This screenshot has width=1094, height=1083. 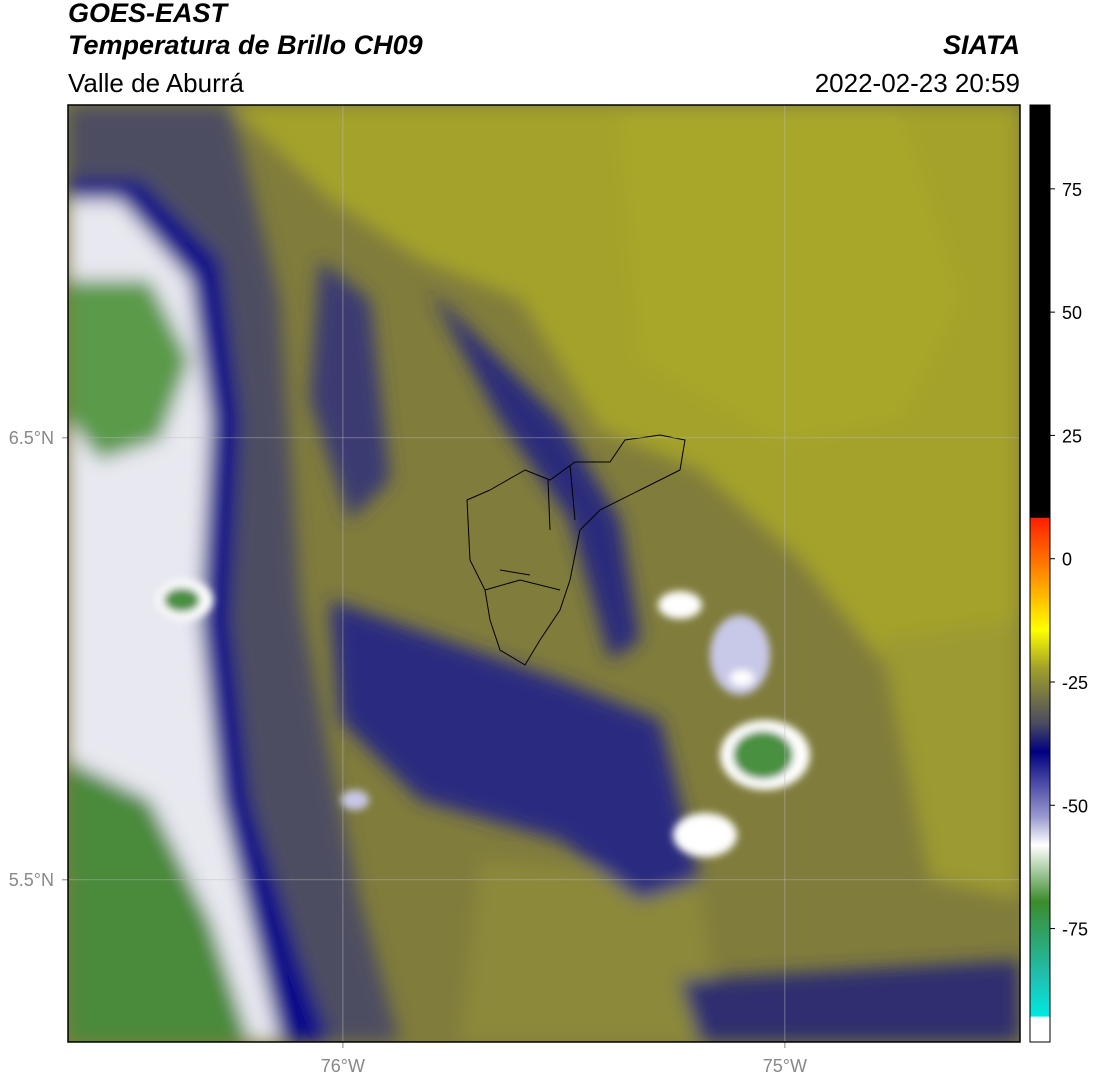 What do you see at coordinates (917, 83) in the screenshot?
I see `datetime: 2022-02-23 20:59` at bounding box center [917, 83].